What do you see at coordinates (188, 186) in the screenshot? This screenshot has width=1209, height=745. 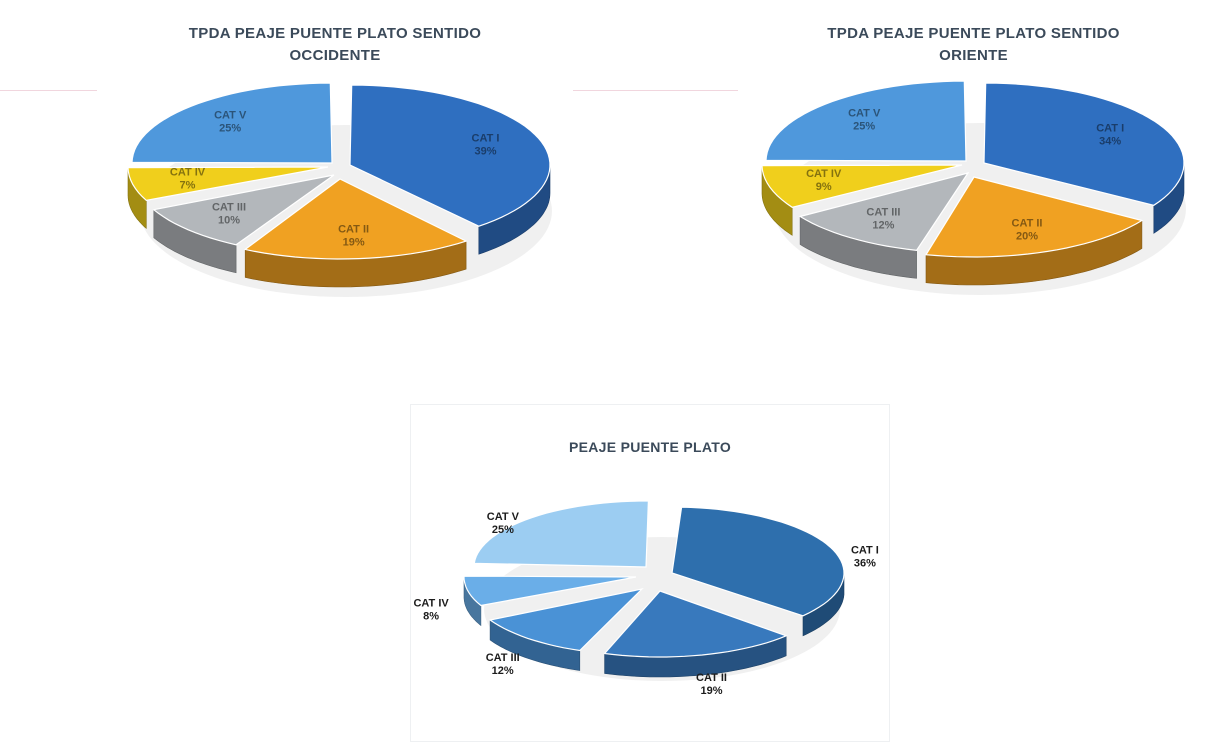 I see `value-cat-iv: 7%` at bounding box center [188, 186].